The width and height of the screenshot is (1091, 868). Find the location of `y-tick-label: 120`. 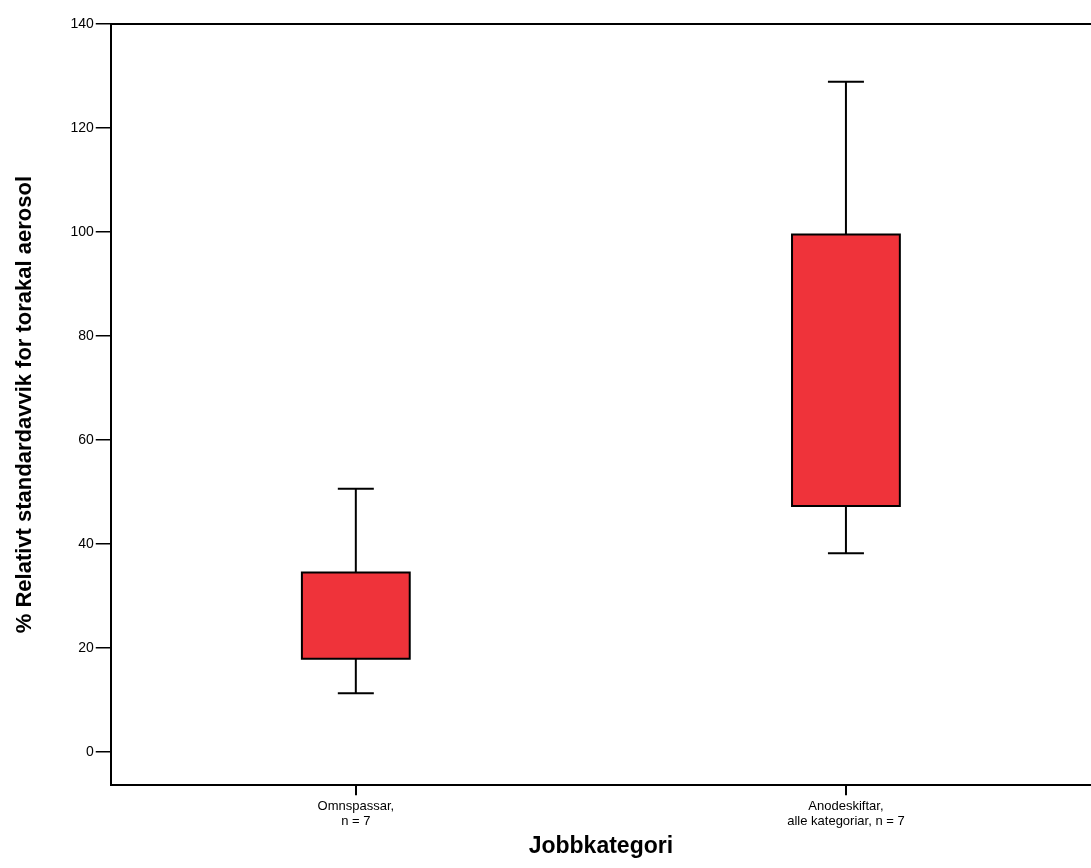

y-tick-label: 120 is located at coordinates (82, 126).